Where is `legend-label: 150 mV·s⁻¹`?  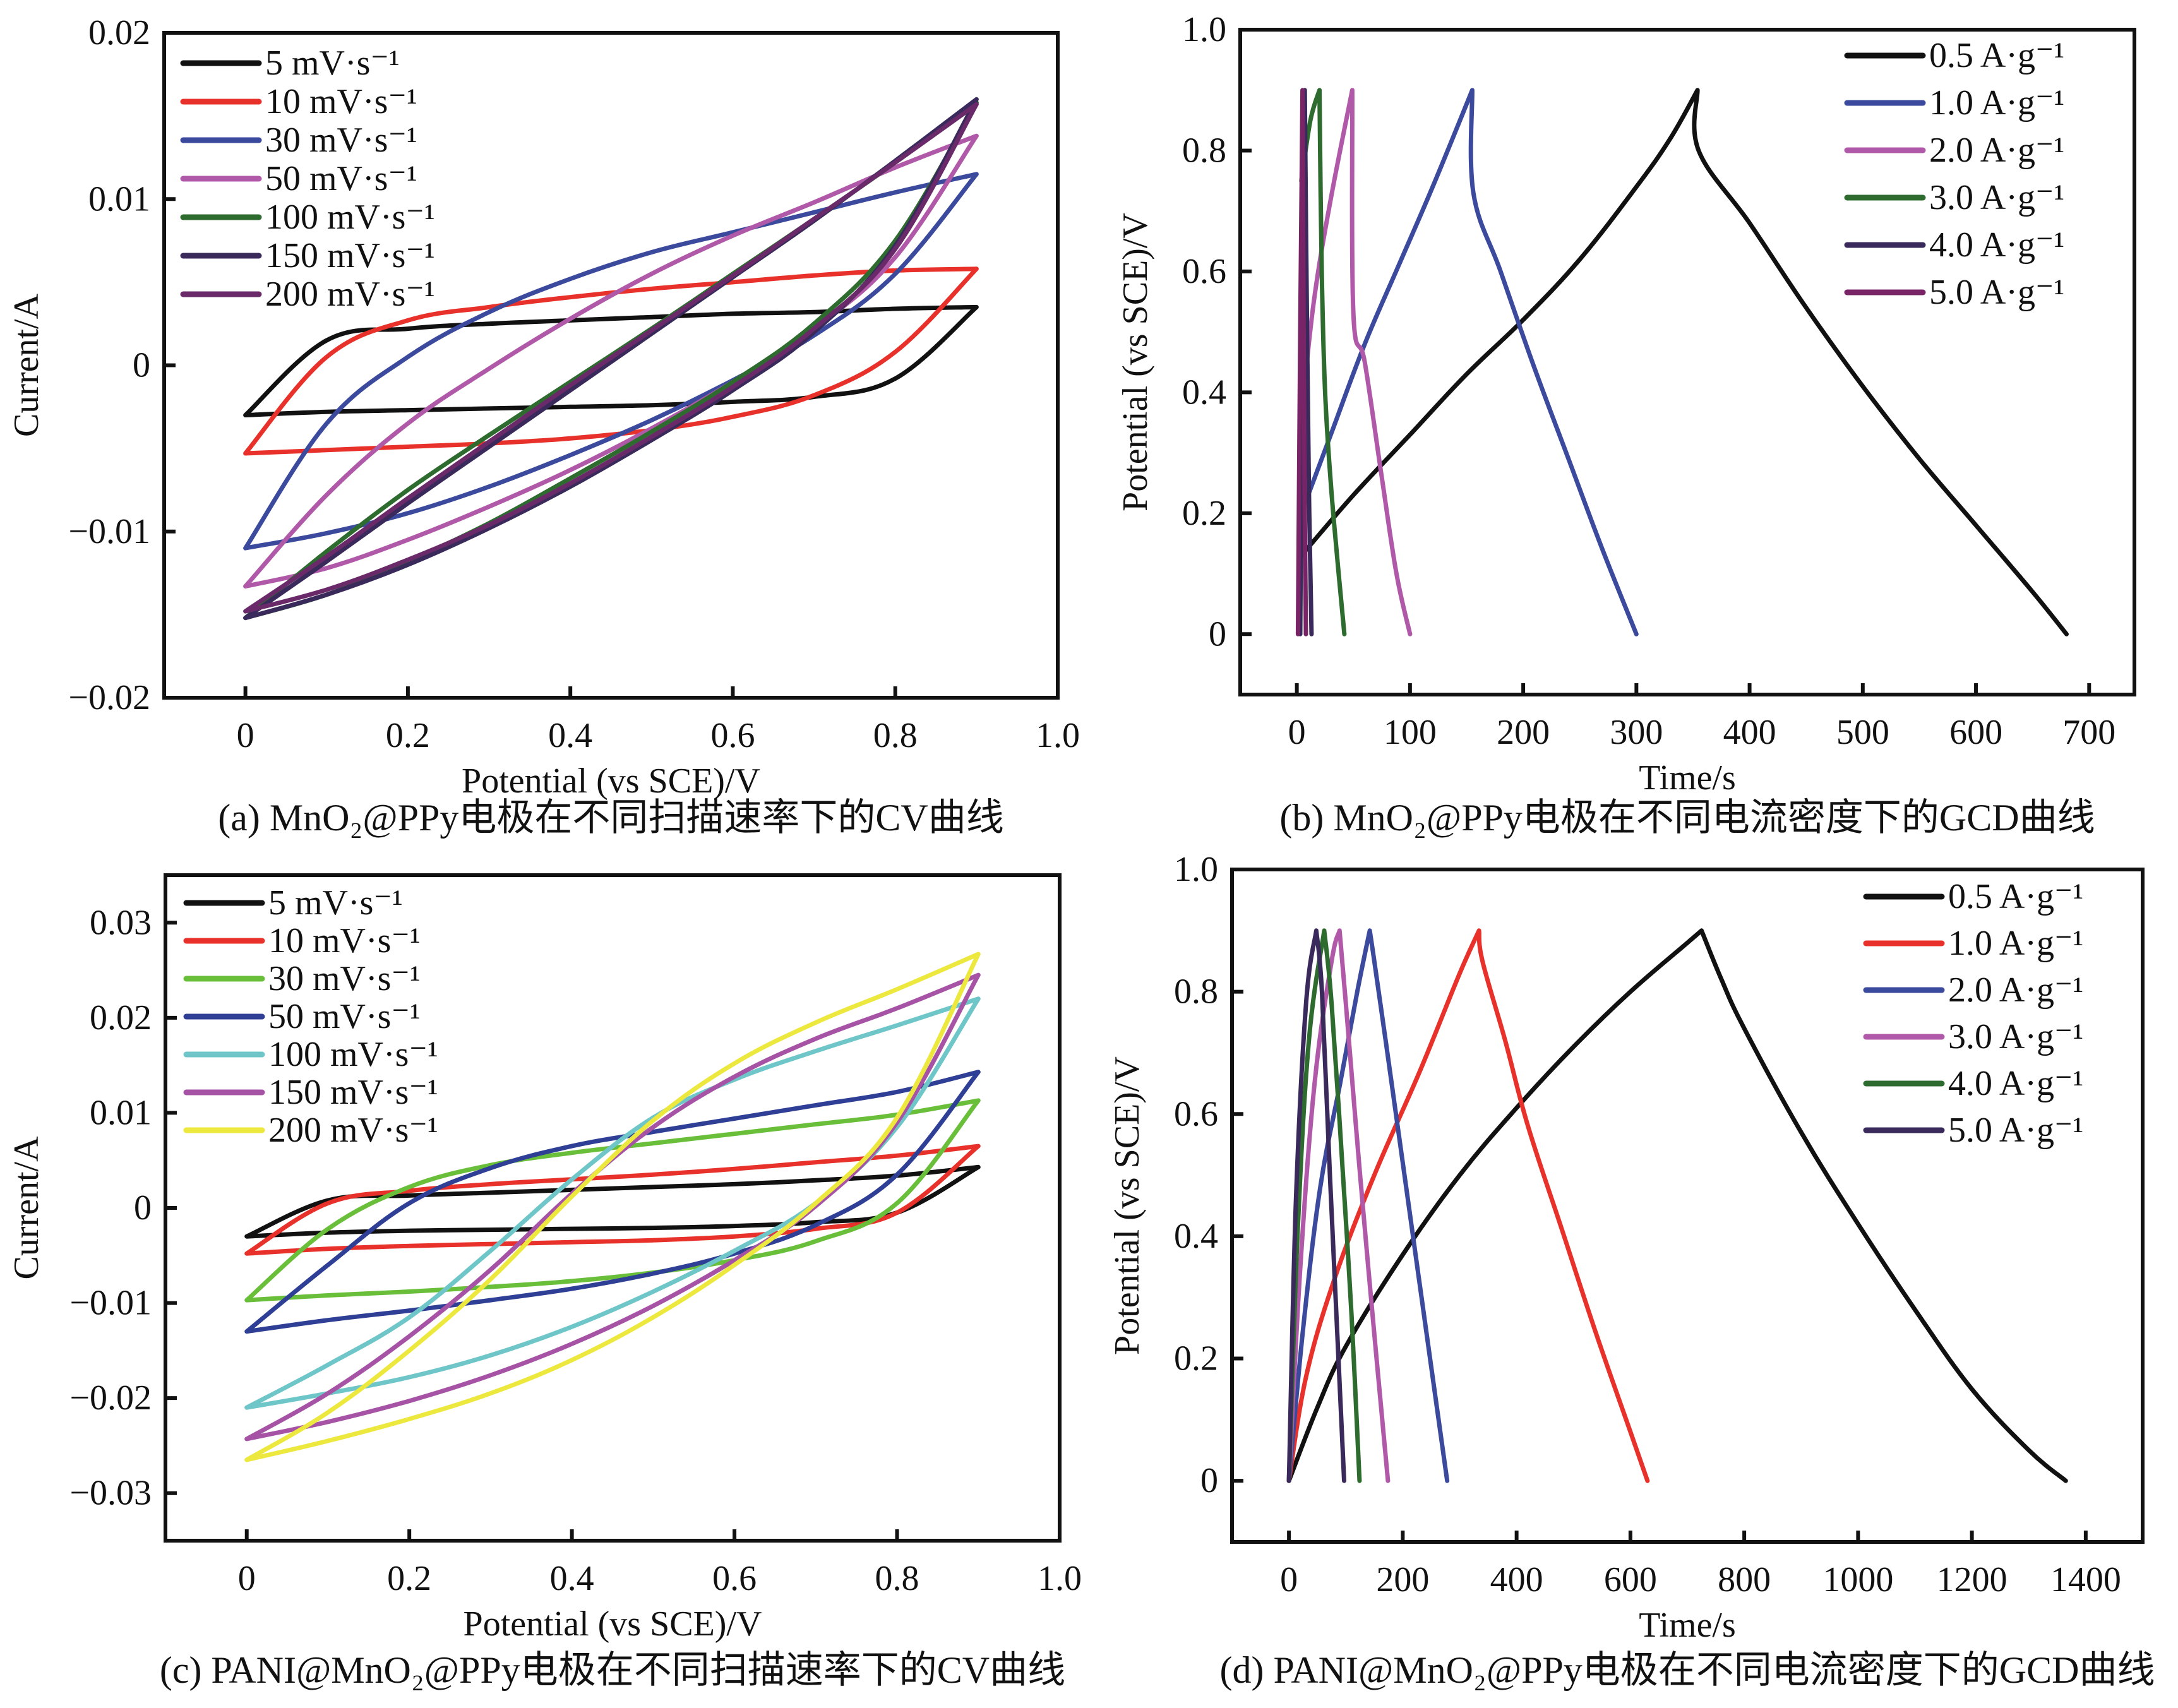 legend-label: 150 mV·s⁻¹ is located at coordinates (353, 1092).